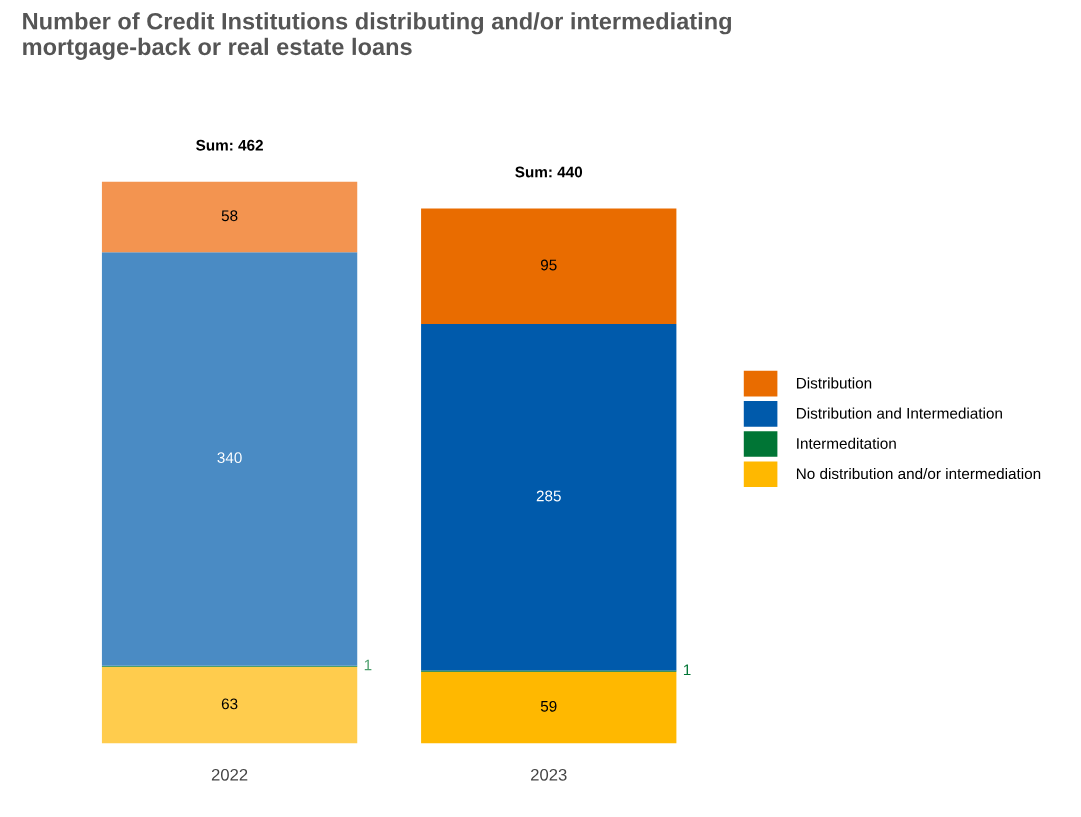 This screenshot has height=817, width=1081. Describe the element at coordinates (548, 706) in the screenshot. I see `data-label: 59` at that location.